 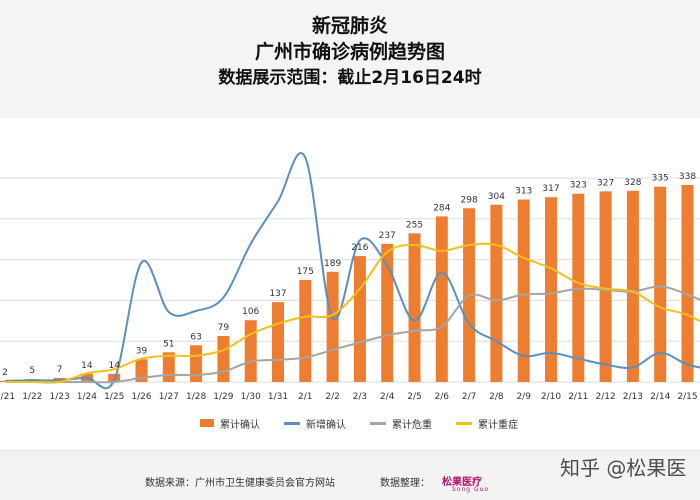 I want to click on data-label-2/14: 335, so click(x=660, y=179).